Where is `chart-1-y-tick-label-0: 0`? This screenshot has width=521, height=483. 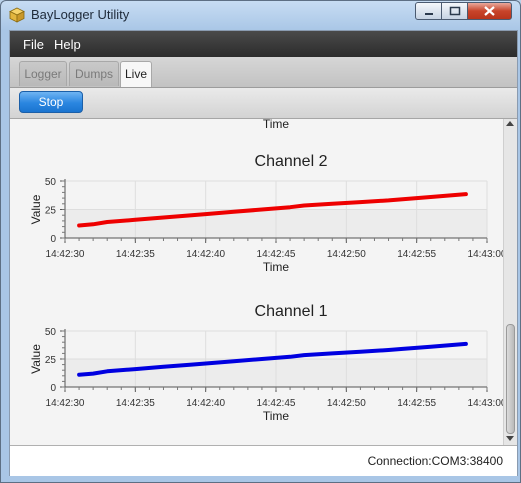
chart-1-y-tick-label-0: 0 is located at coordinates (53, 239).